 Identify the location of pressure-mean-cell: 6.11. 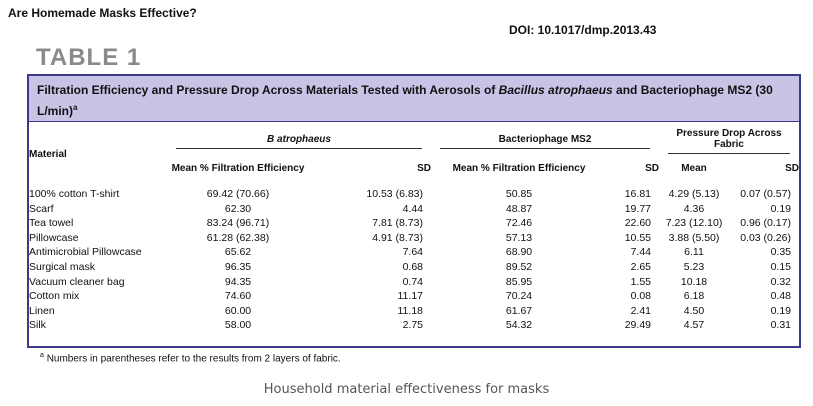
(694, 252).